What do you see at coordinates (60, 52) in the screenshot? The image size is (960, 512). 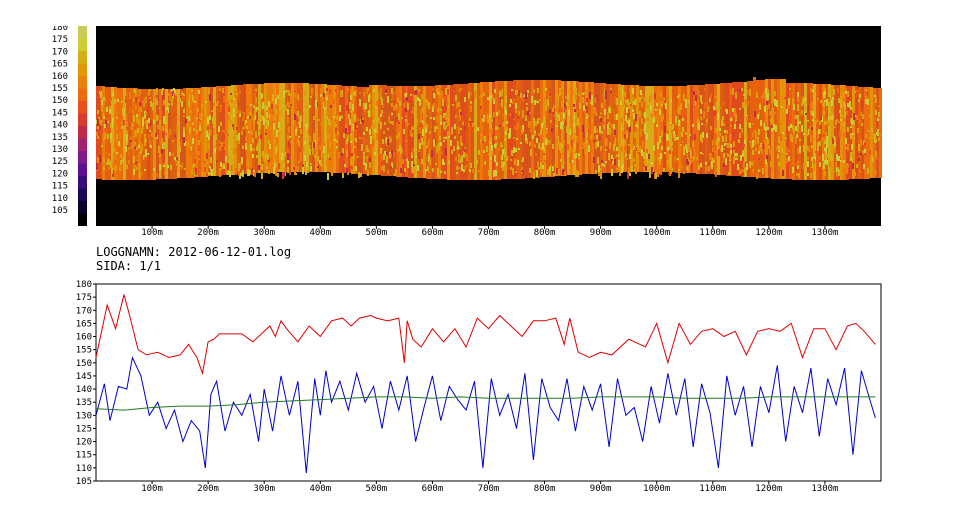 I see `colorbar-label: 170` at bounding box center [60, 52].